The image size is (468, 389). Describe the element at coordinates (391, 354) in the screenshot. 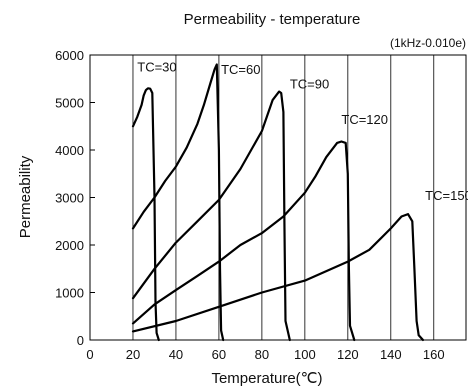

I see `x-tick-label-140: 140` at that location.